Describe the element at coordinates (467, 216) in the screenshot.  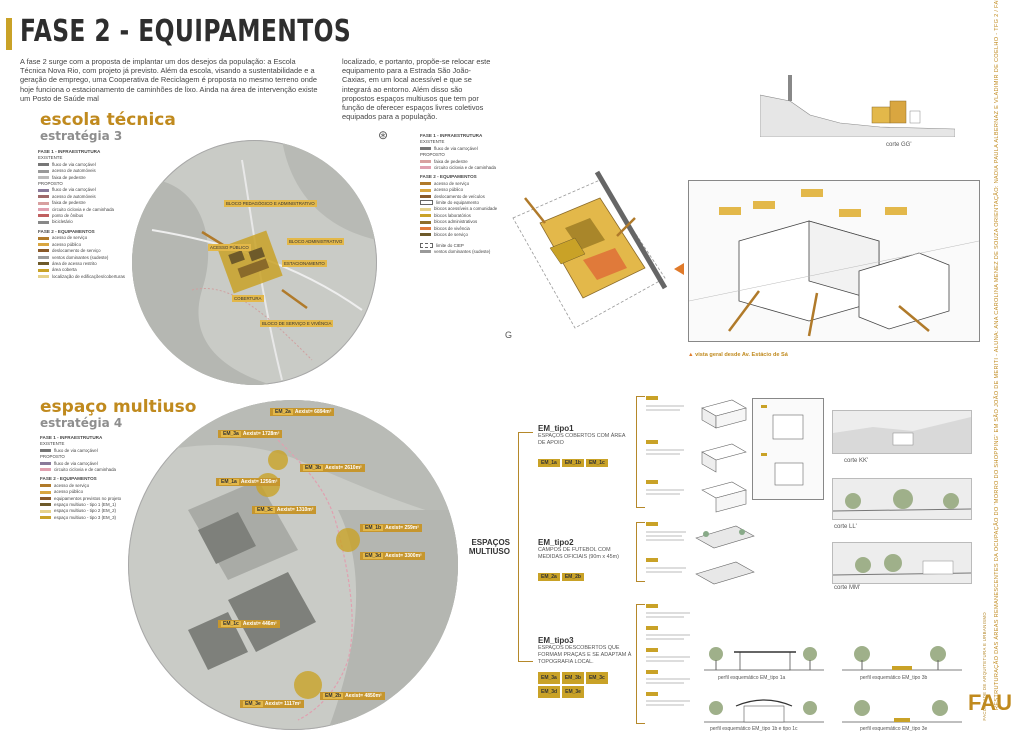
I see `legend-item: blocos laboratórios` at that location.